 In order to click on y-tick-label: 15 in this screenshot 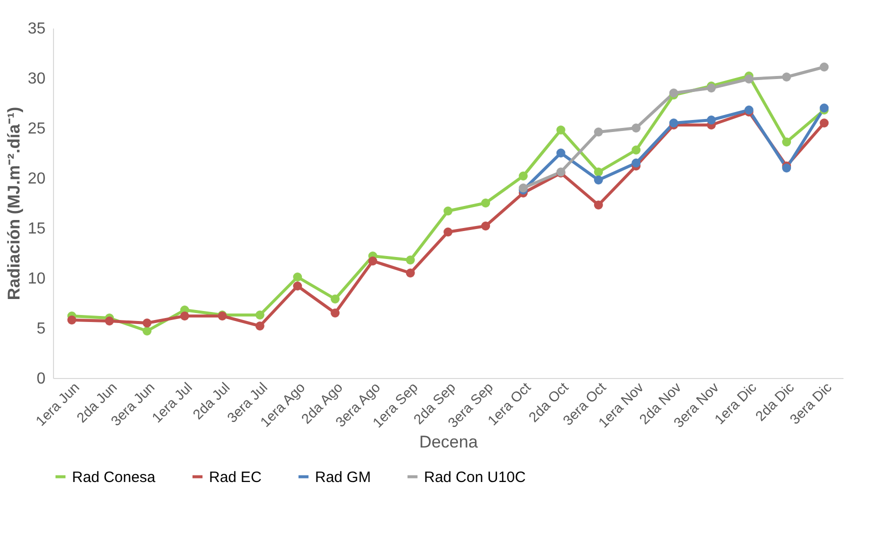, I will do `click(37, 229)`.